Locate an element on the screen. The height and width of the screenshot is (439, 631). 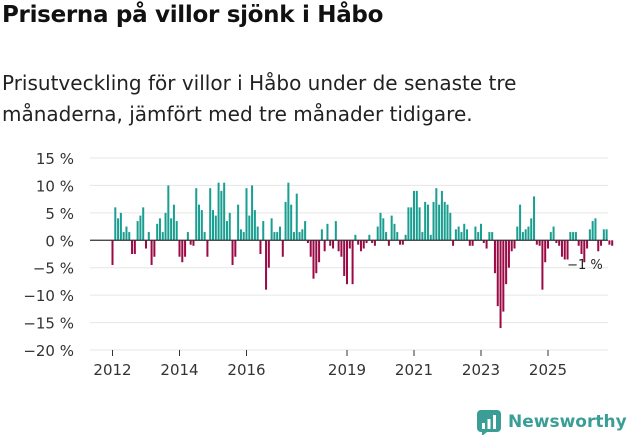
x-tick-label: 2016 is located at coordinates (246, 368).